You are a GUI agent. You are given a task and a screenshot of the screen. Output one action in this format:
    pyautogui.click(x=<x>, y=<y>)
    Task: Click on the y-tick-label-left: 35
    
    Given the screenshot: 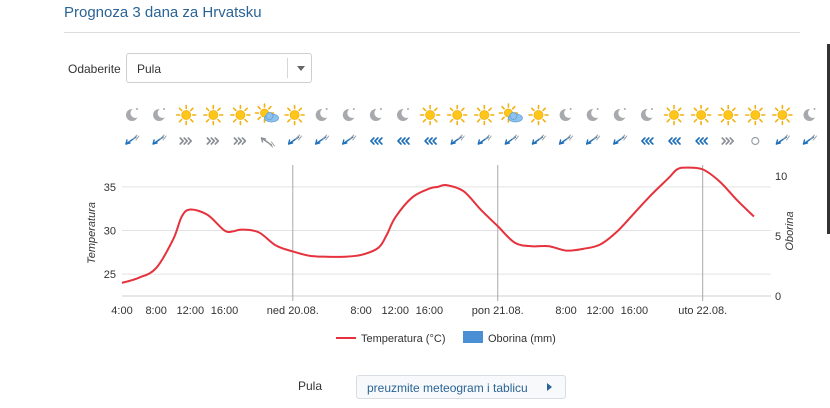 What is the action you would take?
    pyautogui.click(x=110, y=188)
    